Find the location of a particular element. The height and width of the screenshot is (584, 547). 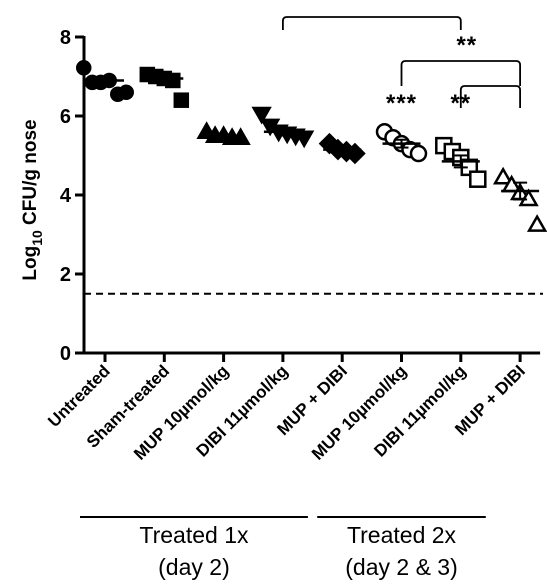

y-axis-title: Log10 CFU/g nose is located at coordinates (32, 199).